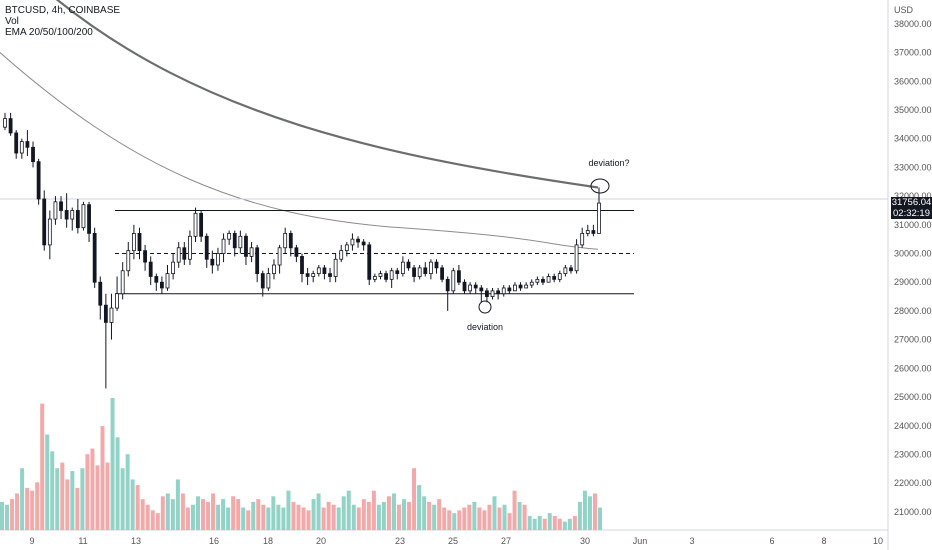 This screenshot has width=932, height=550. Describe the element at coordinates (63, 10) in the screenshot. I see `legend-symbol: BTCUSD, 4h, COINBASE` at that location.